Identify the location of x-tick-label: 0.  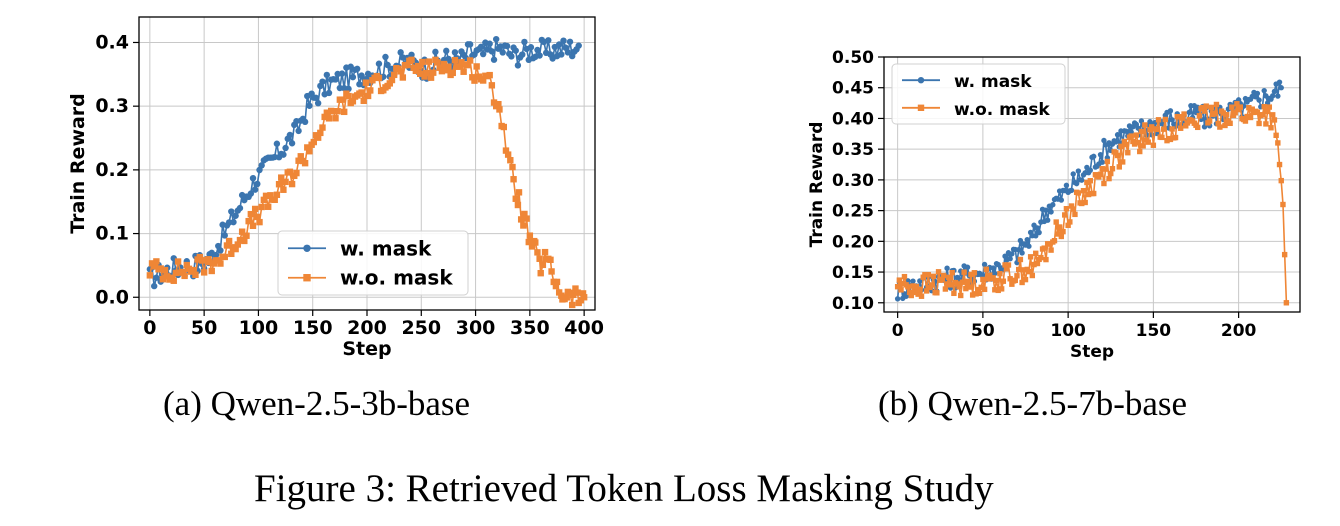
(149, 328).